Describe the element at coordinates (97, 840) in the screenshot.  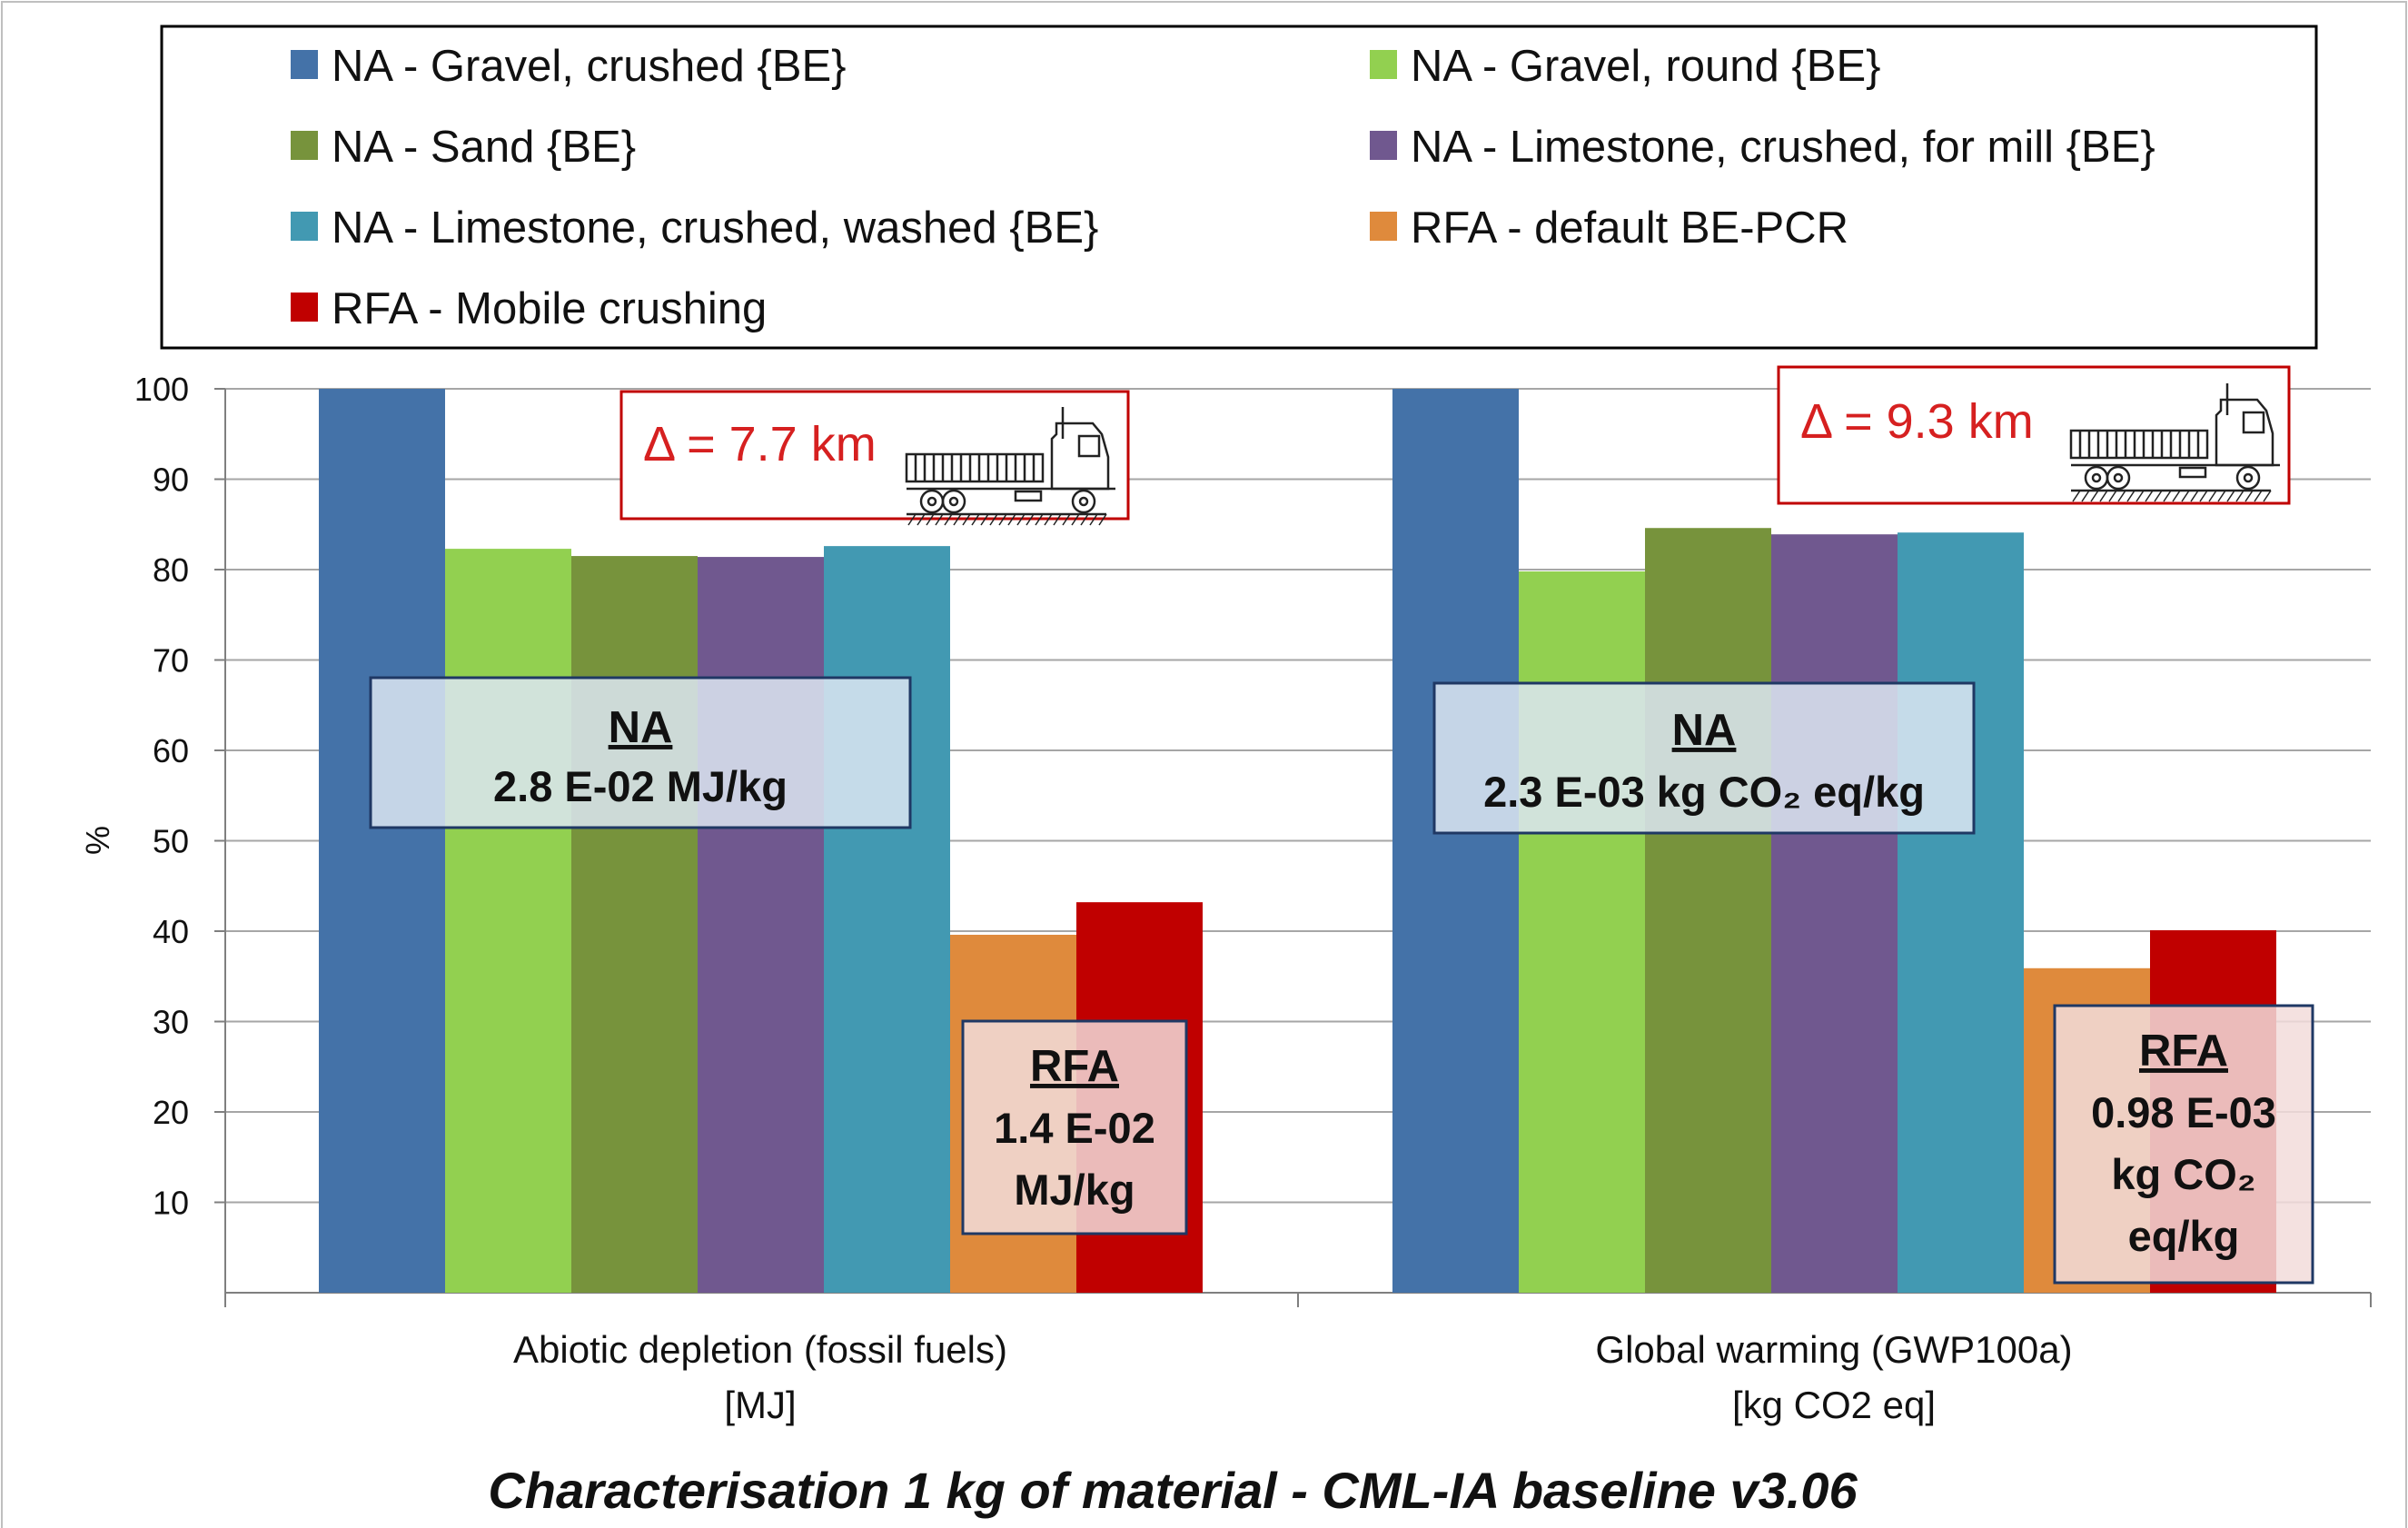
I see `y-axis-label: %` at that location.